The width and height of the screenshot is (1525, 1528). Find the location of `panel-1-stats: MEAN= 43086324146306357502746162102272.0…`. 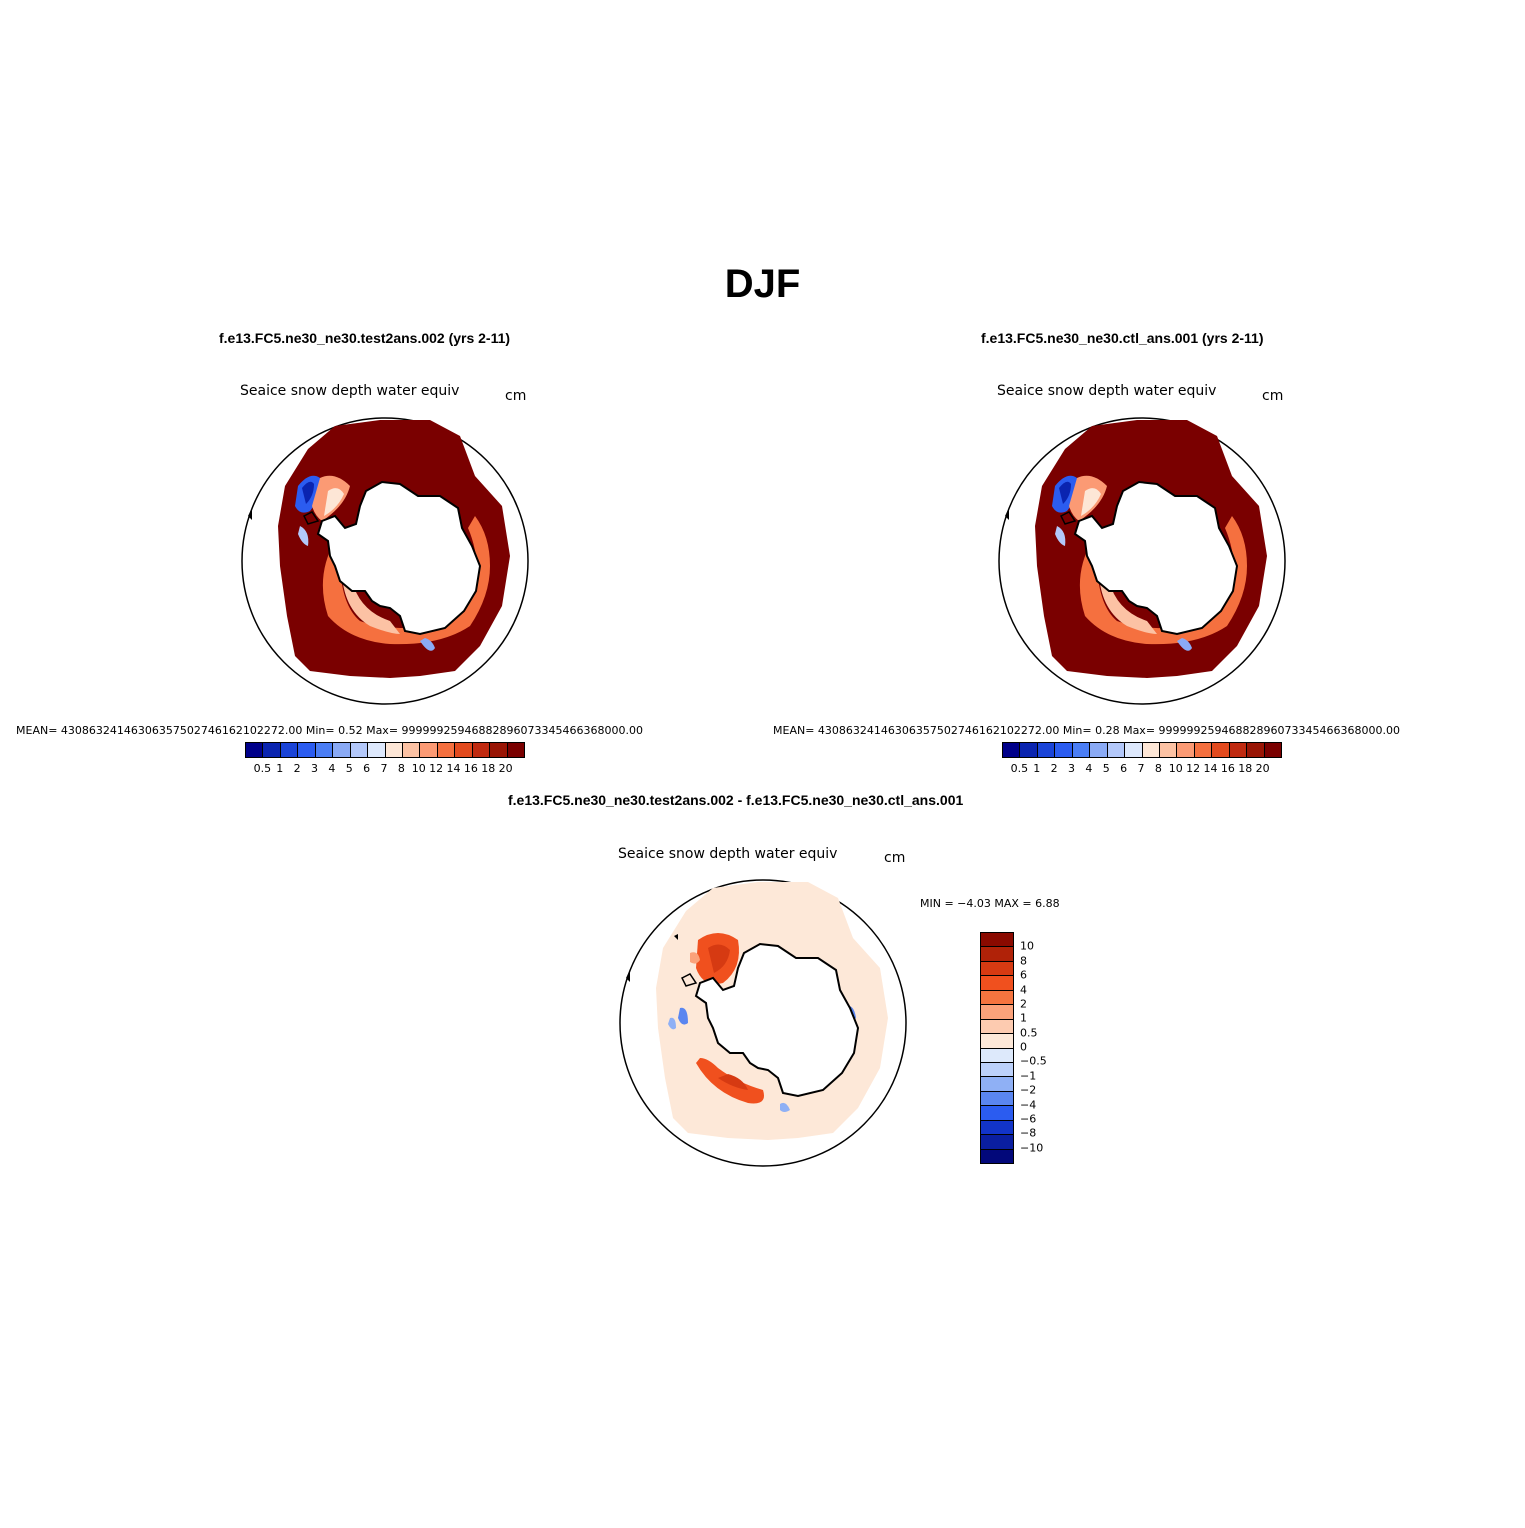

panel-1-stats: MEAN= 43086324146306357502746162102272.0… is located at coordinates (329, 730).